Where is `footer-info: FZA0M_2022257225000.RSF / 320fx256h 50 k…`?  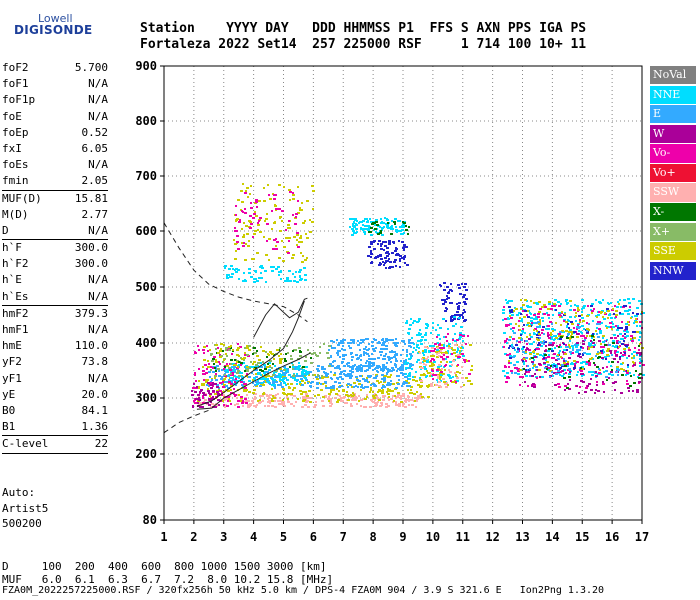 footer-info: FZA0M_2022257225000.RSF / 320fx256h 50 k… is located at coordinates (303, 590).